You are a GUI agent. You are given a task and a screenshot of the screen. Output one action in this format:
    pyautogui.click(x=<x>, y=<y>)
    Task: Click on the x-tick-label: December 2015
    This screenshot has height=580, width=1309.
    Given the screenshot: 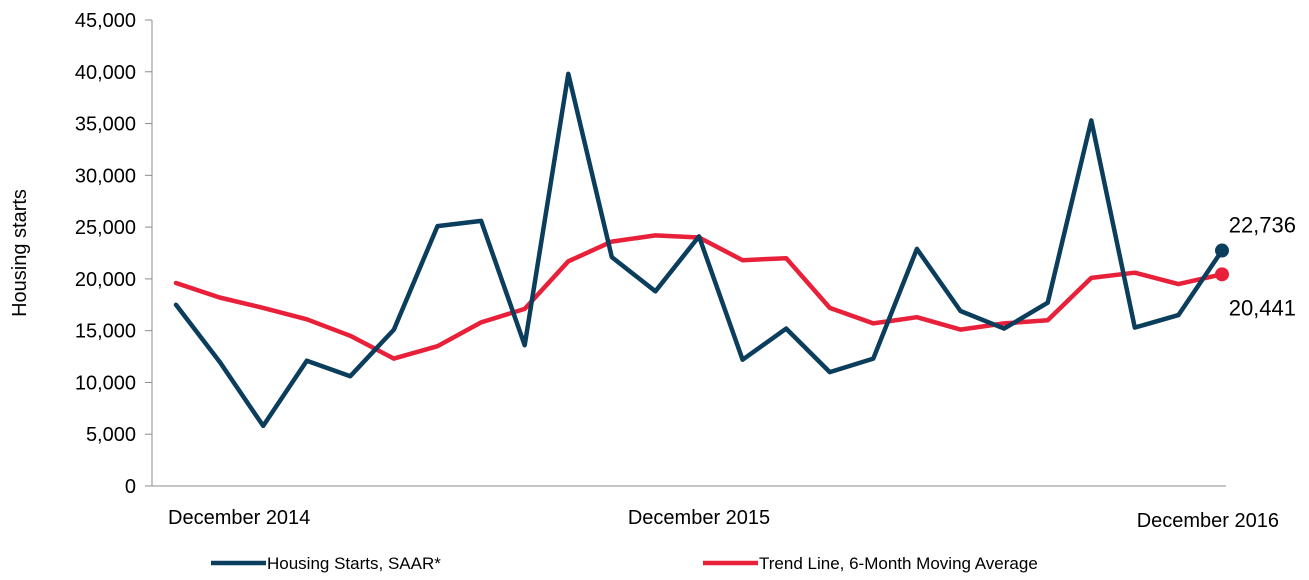 What is the action you would take?
    pyautogui.click(x=699, y=518)
    